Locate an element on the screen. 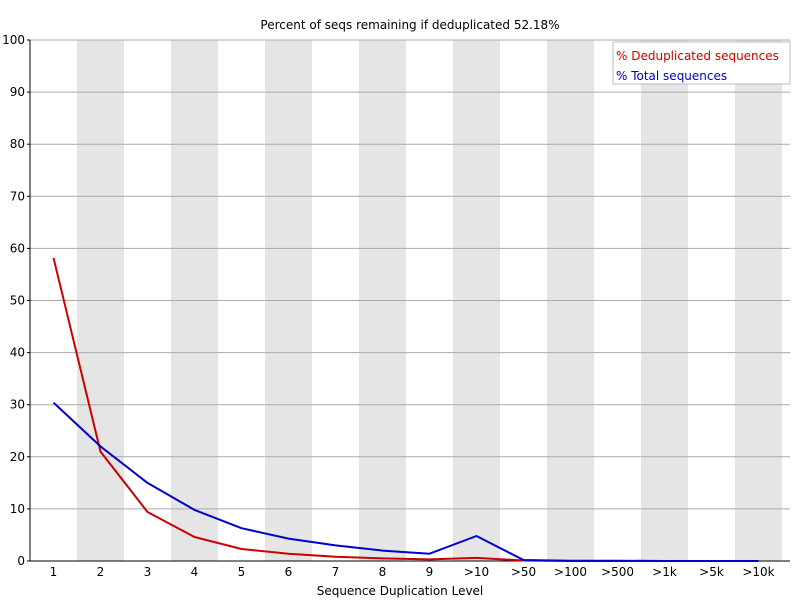 The image size is (800, 600). y-tick-label: 90 is located at coordinates (17, 92).